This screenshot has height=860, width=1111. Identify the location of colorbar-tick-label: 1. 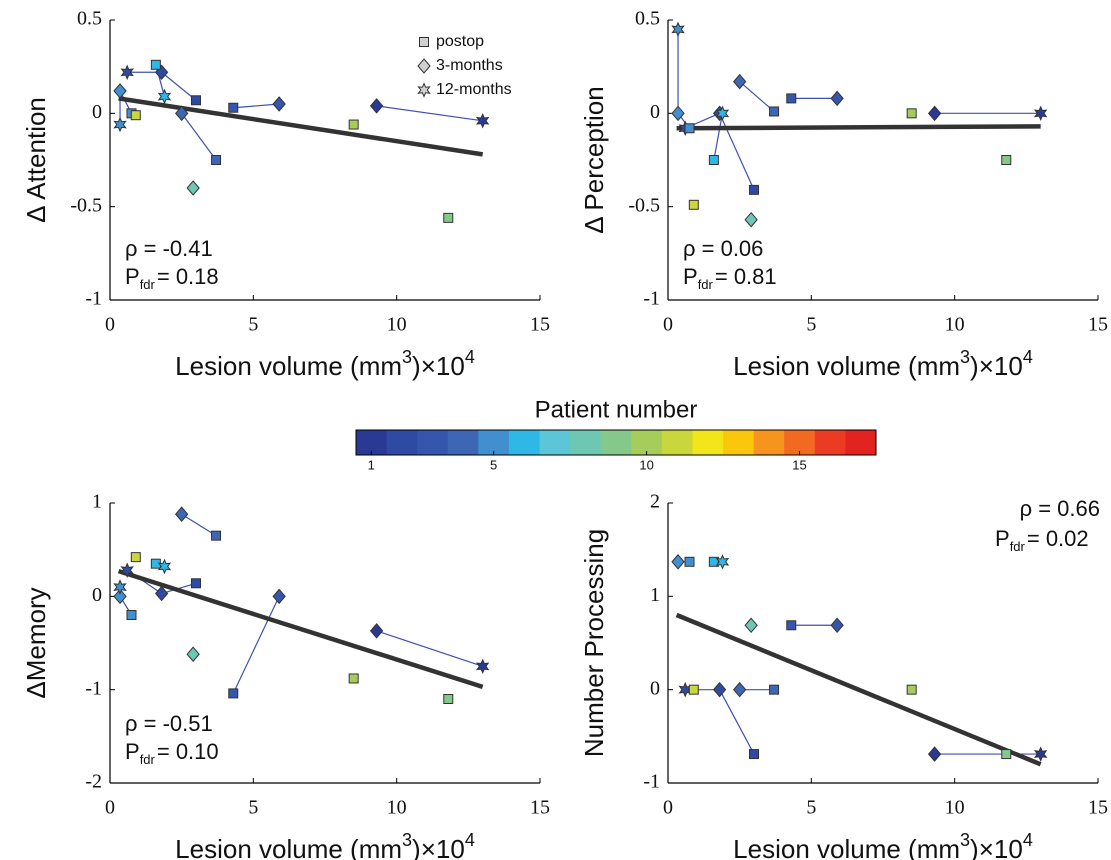
(371, 464).